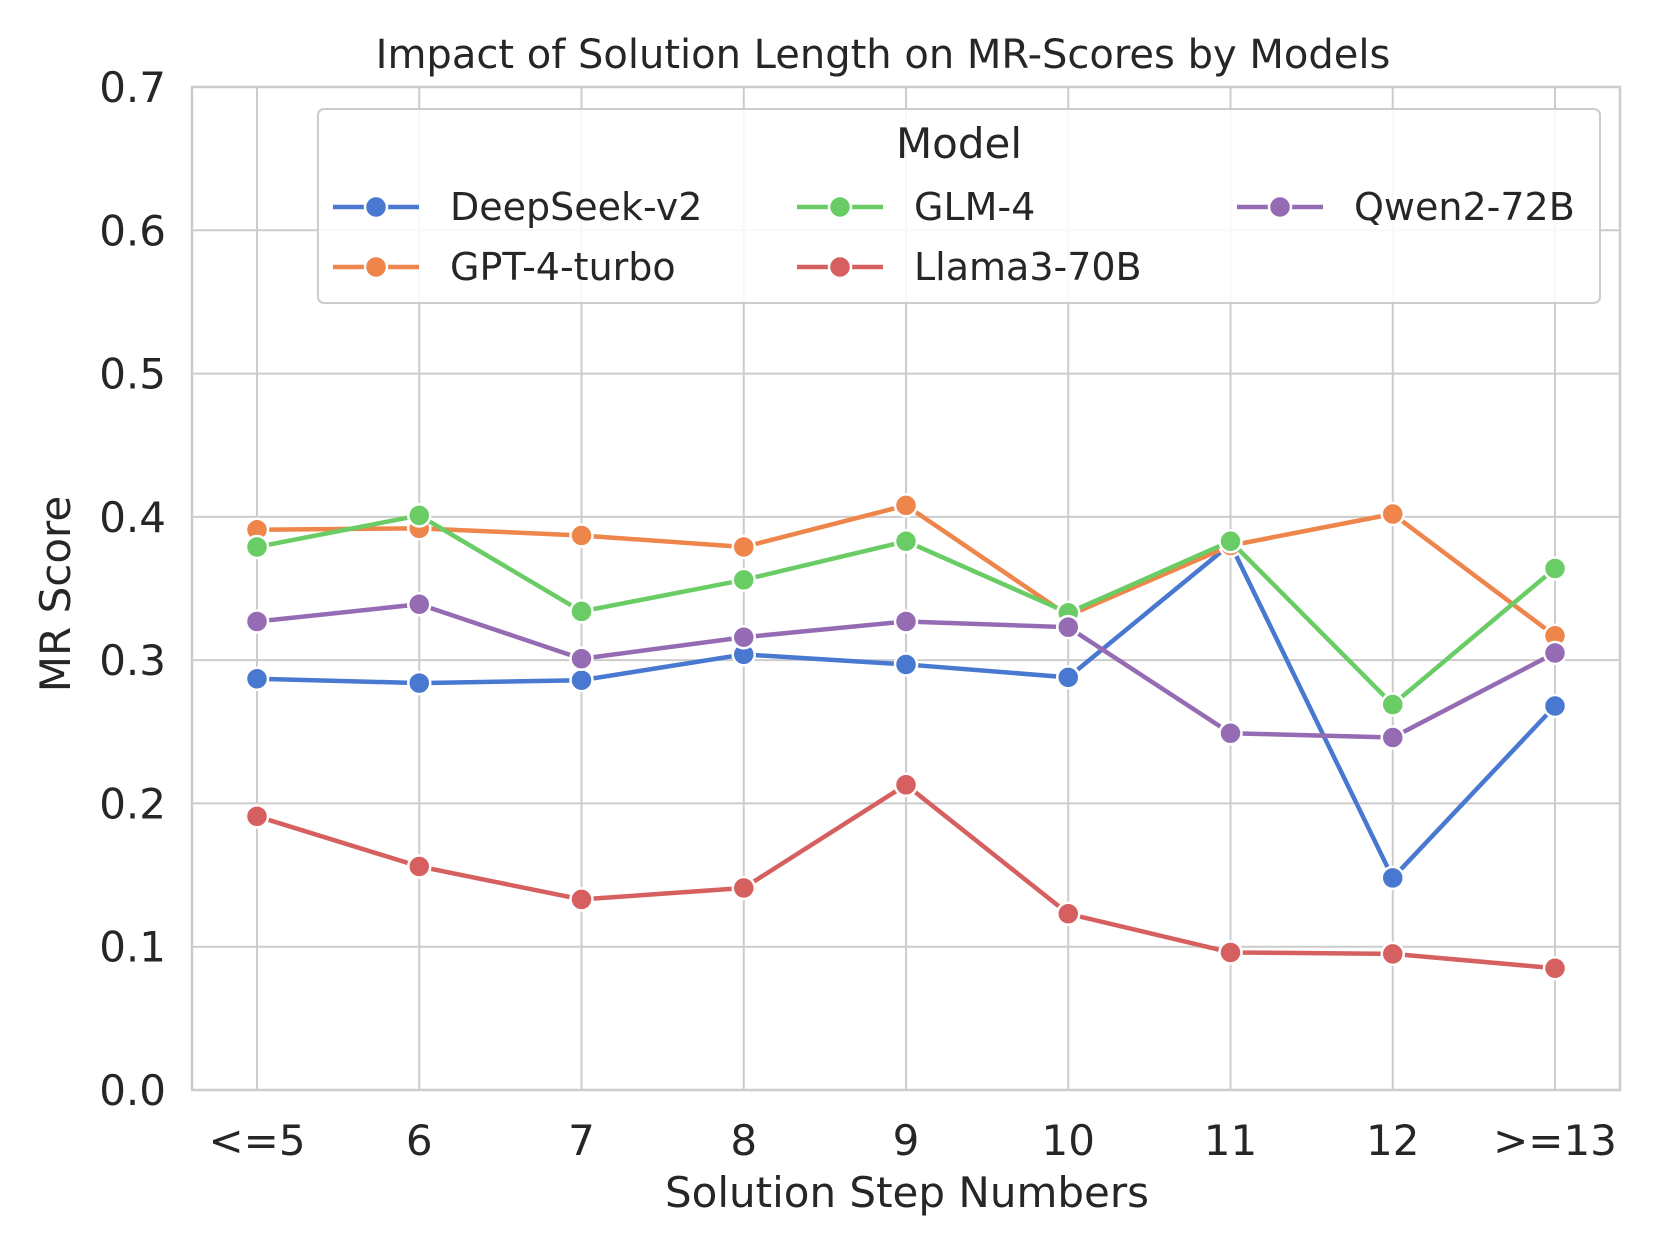 This screenshot has width=1661, height=1251. Describe the element at coordinates (959, 143) in the screenshot. I see `legend-title: Model` at that location.